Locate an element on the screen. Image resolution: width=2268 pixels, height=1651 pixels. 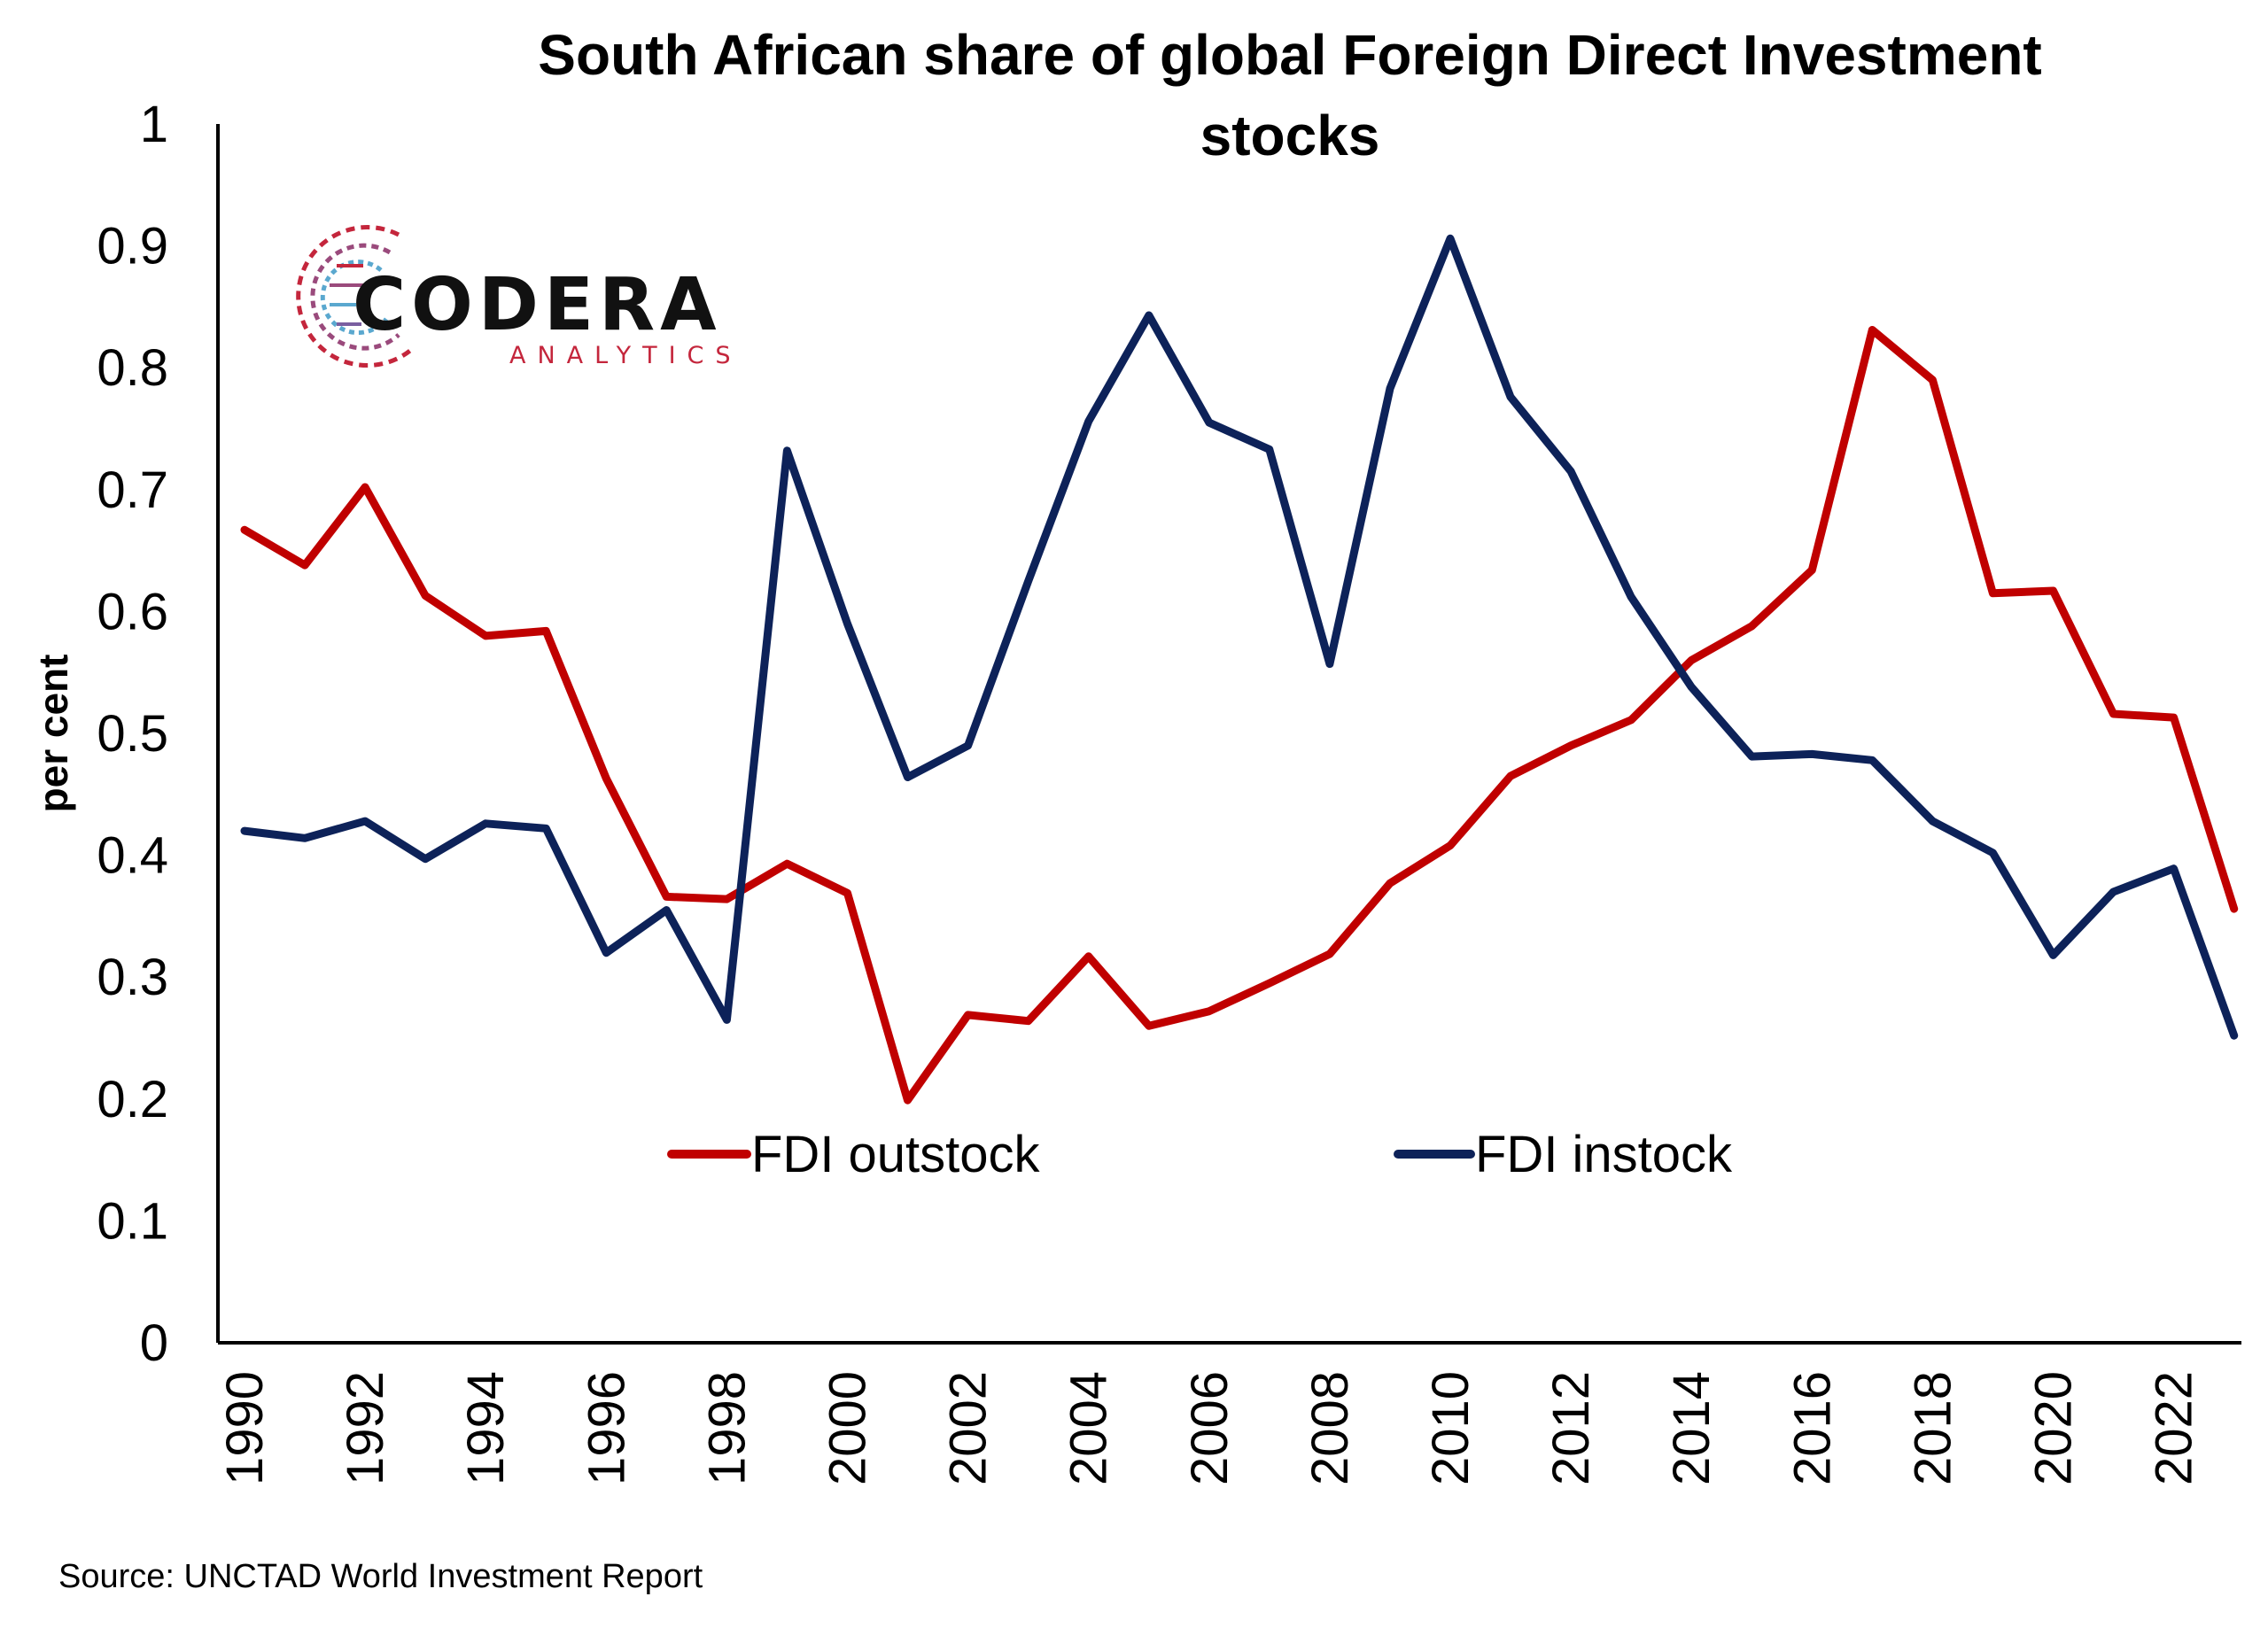
y-axis-label: per cent is located at coordinates (53, 734).